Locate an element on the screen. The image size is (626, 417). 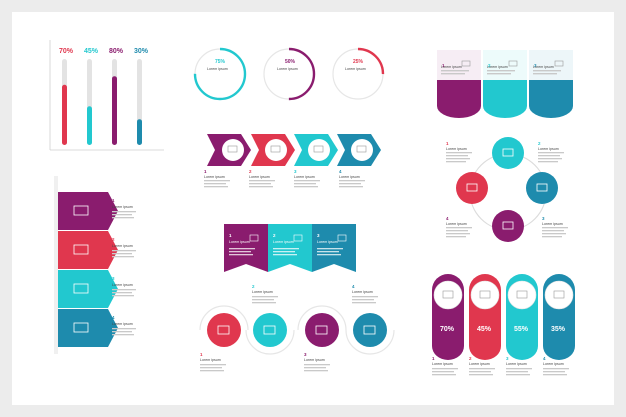
vlist-step-4: 4 is located at coordinates (113, 317).